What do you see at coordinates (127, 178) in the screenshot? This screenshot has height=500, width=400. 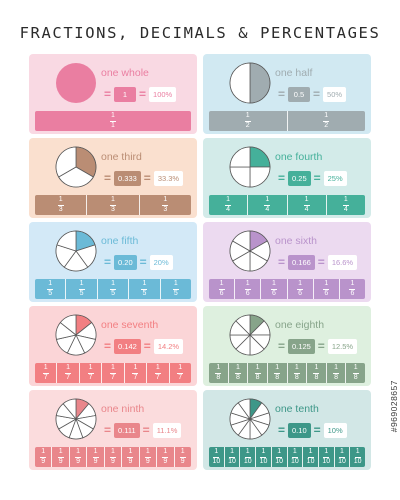 I see `decimal-value: 0.333` at bounding box center [127, 178].